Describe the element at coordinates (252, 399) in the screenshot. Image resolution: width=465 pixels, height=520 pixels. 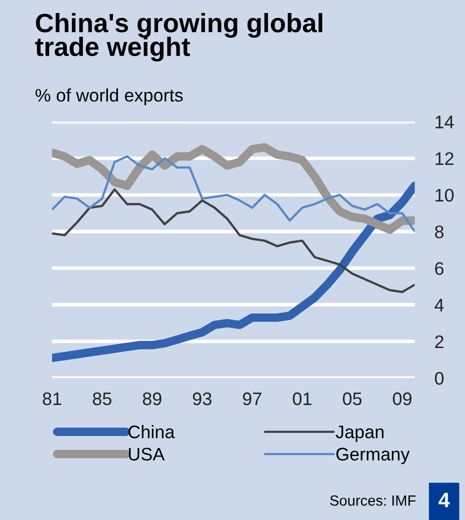
I see `x-tick-label: 97` at that location.